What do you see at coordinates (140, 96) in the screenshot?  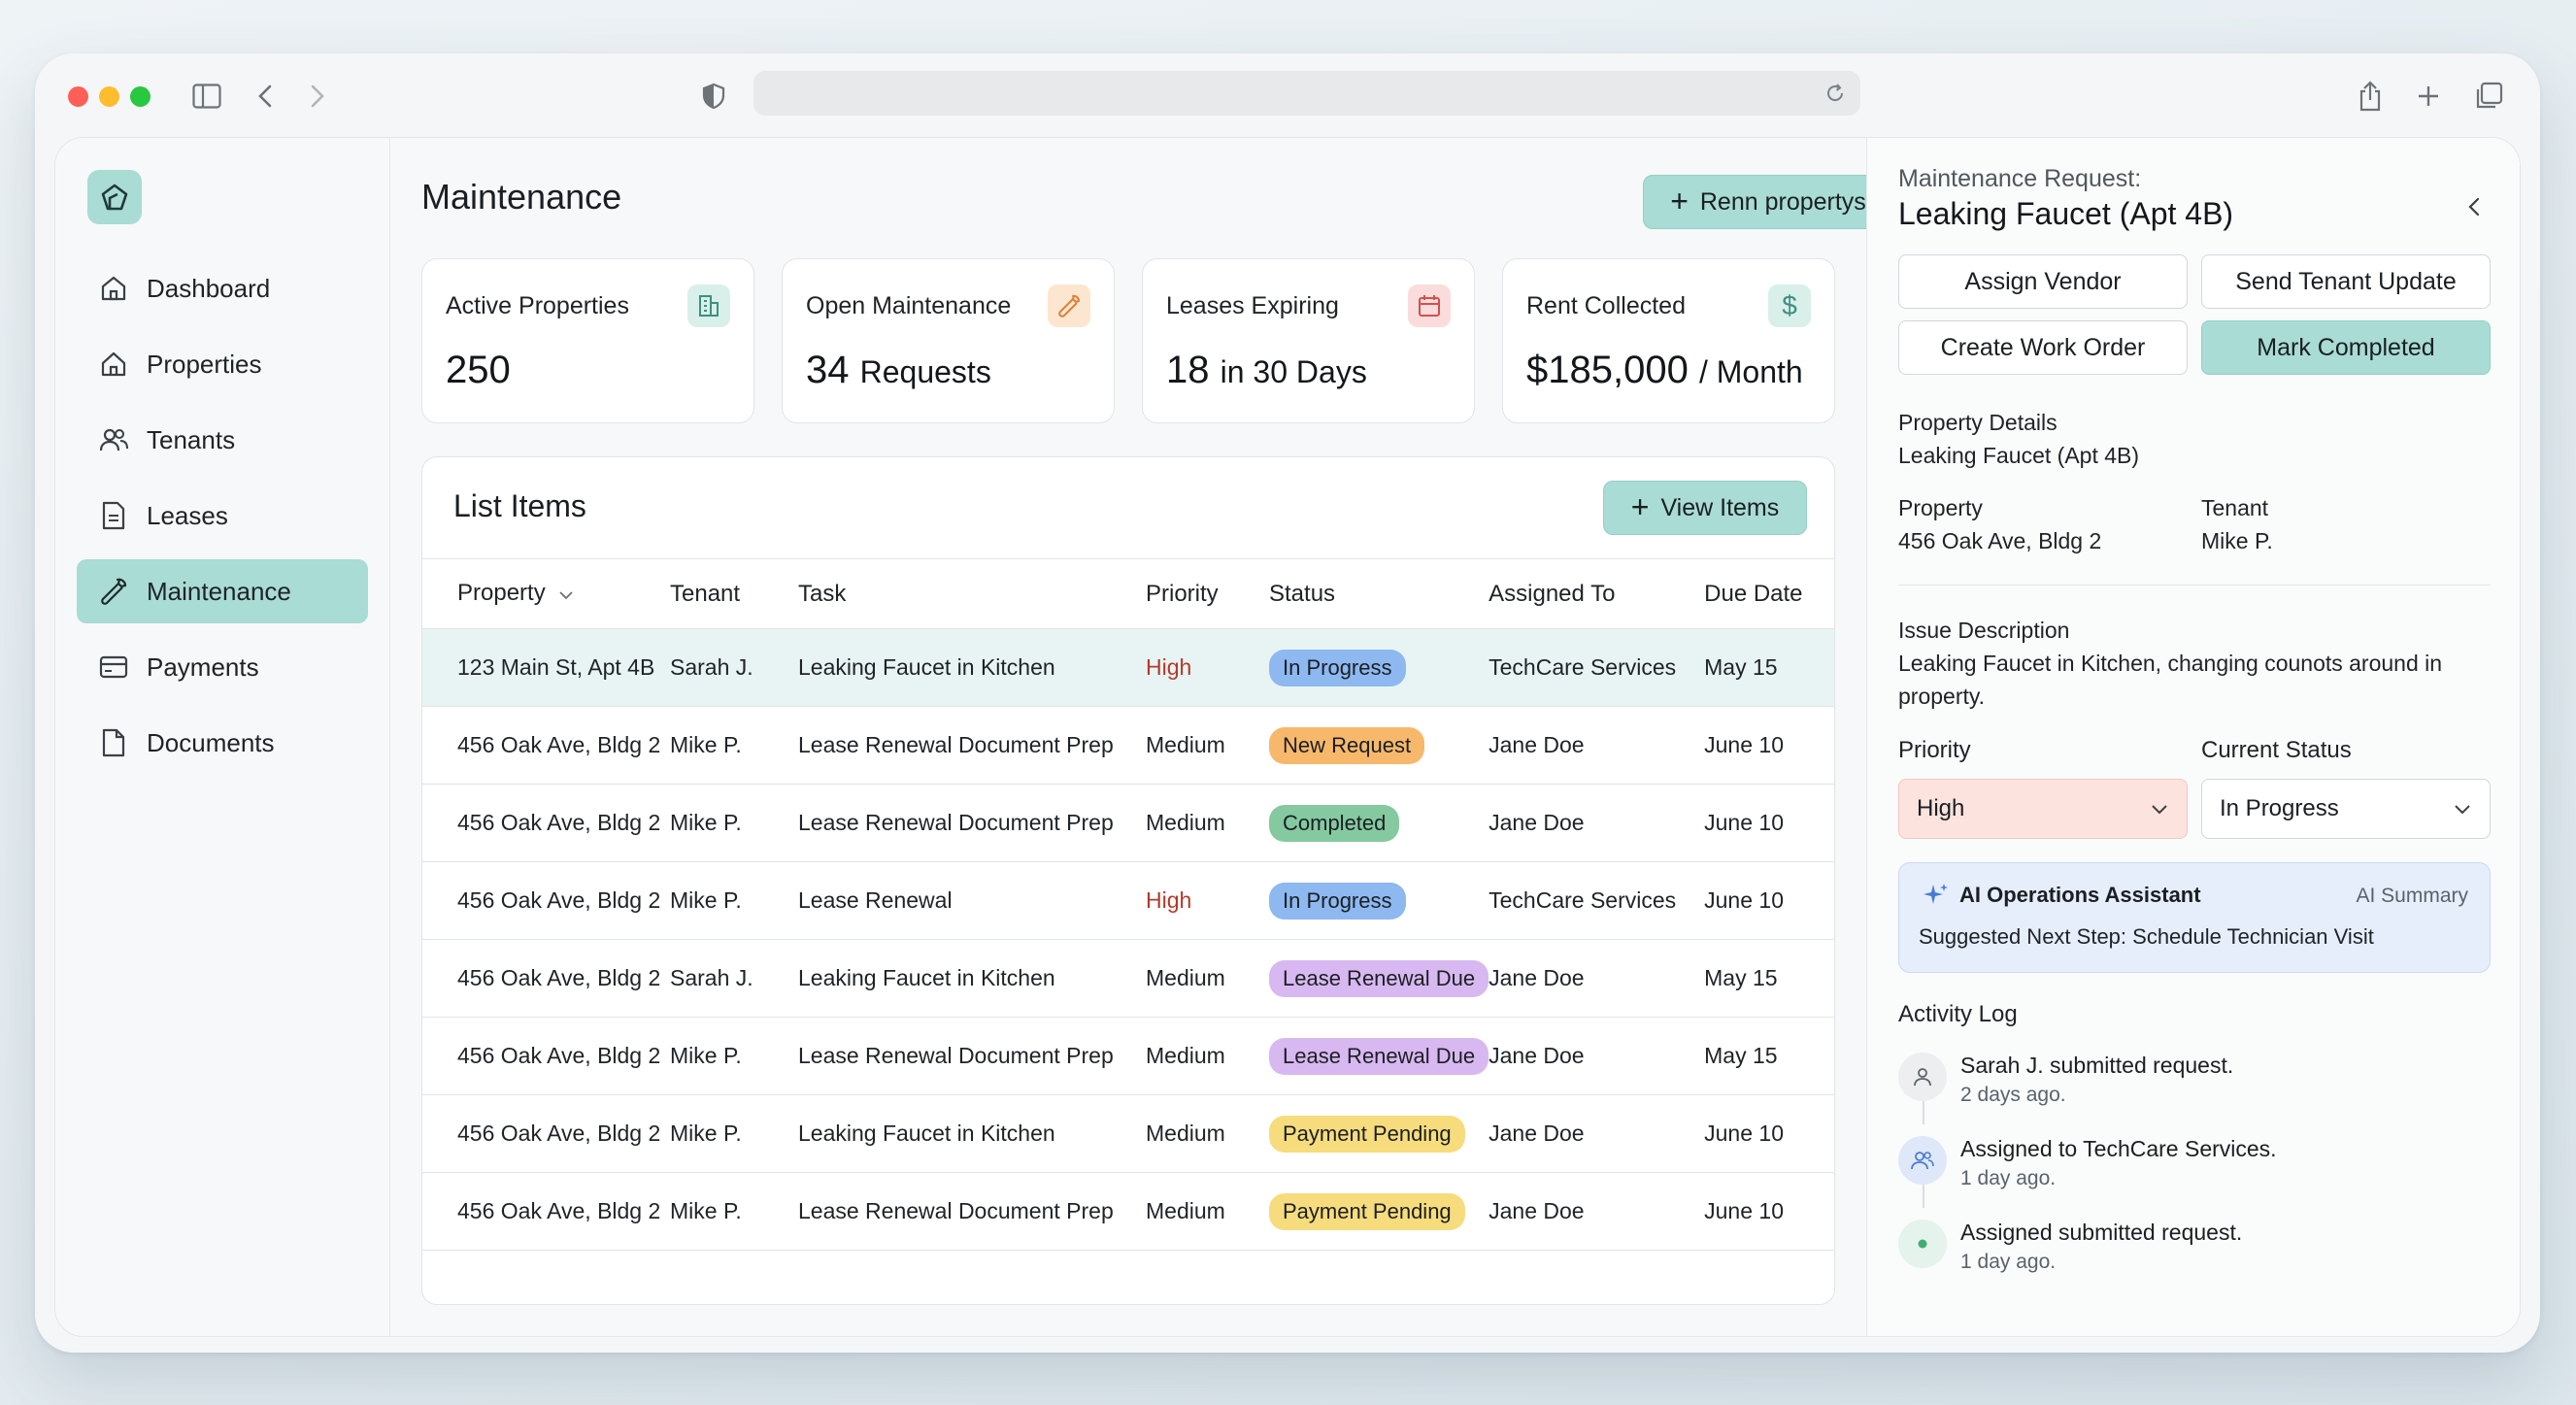 I see `zoom-window-button` at bounding box center [140, 96].